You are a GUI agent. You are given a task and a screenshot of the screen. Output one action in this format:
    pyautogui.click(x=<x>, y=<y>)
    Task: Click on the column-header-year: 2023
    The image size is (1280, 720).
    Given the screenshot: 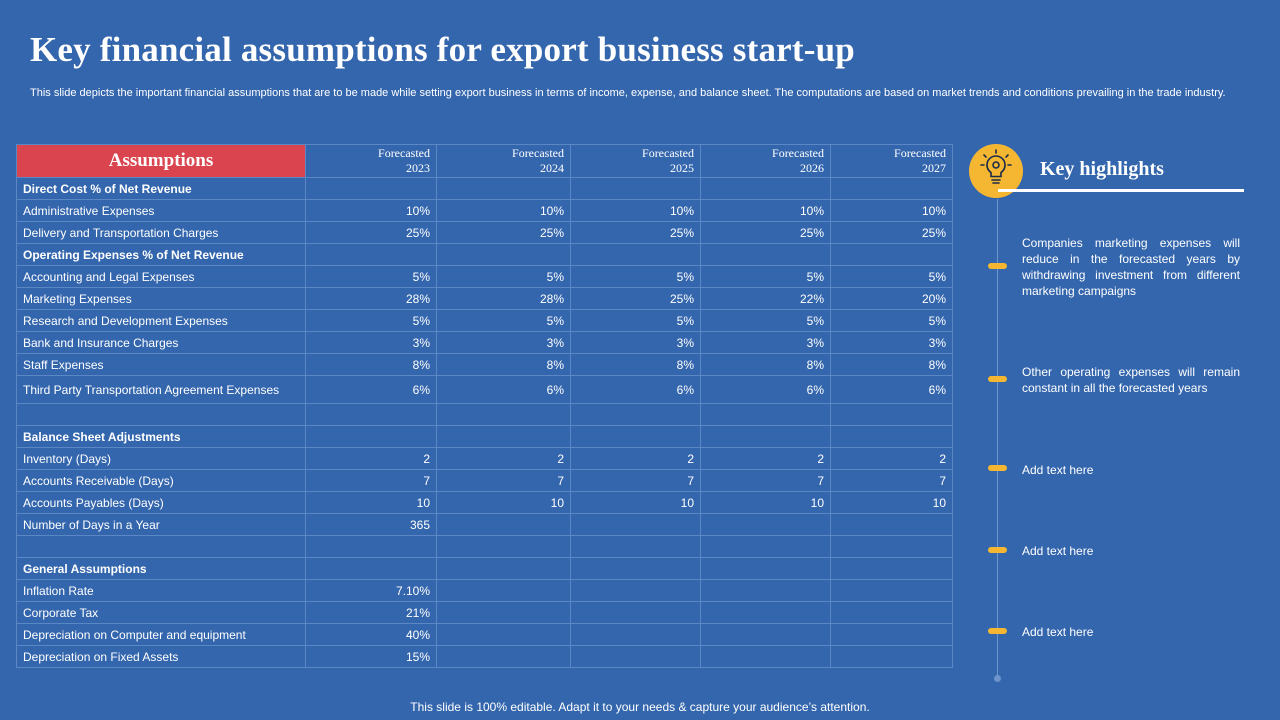 What is the action you would take?
    pyautogui.click(x=418, y=168)
    